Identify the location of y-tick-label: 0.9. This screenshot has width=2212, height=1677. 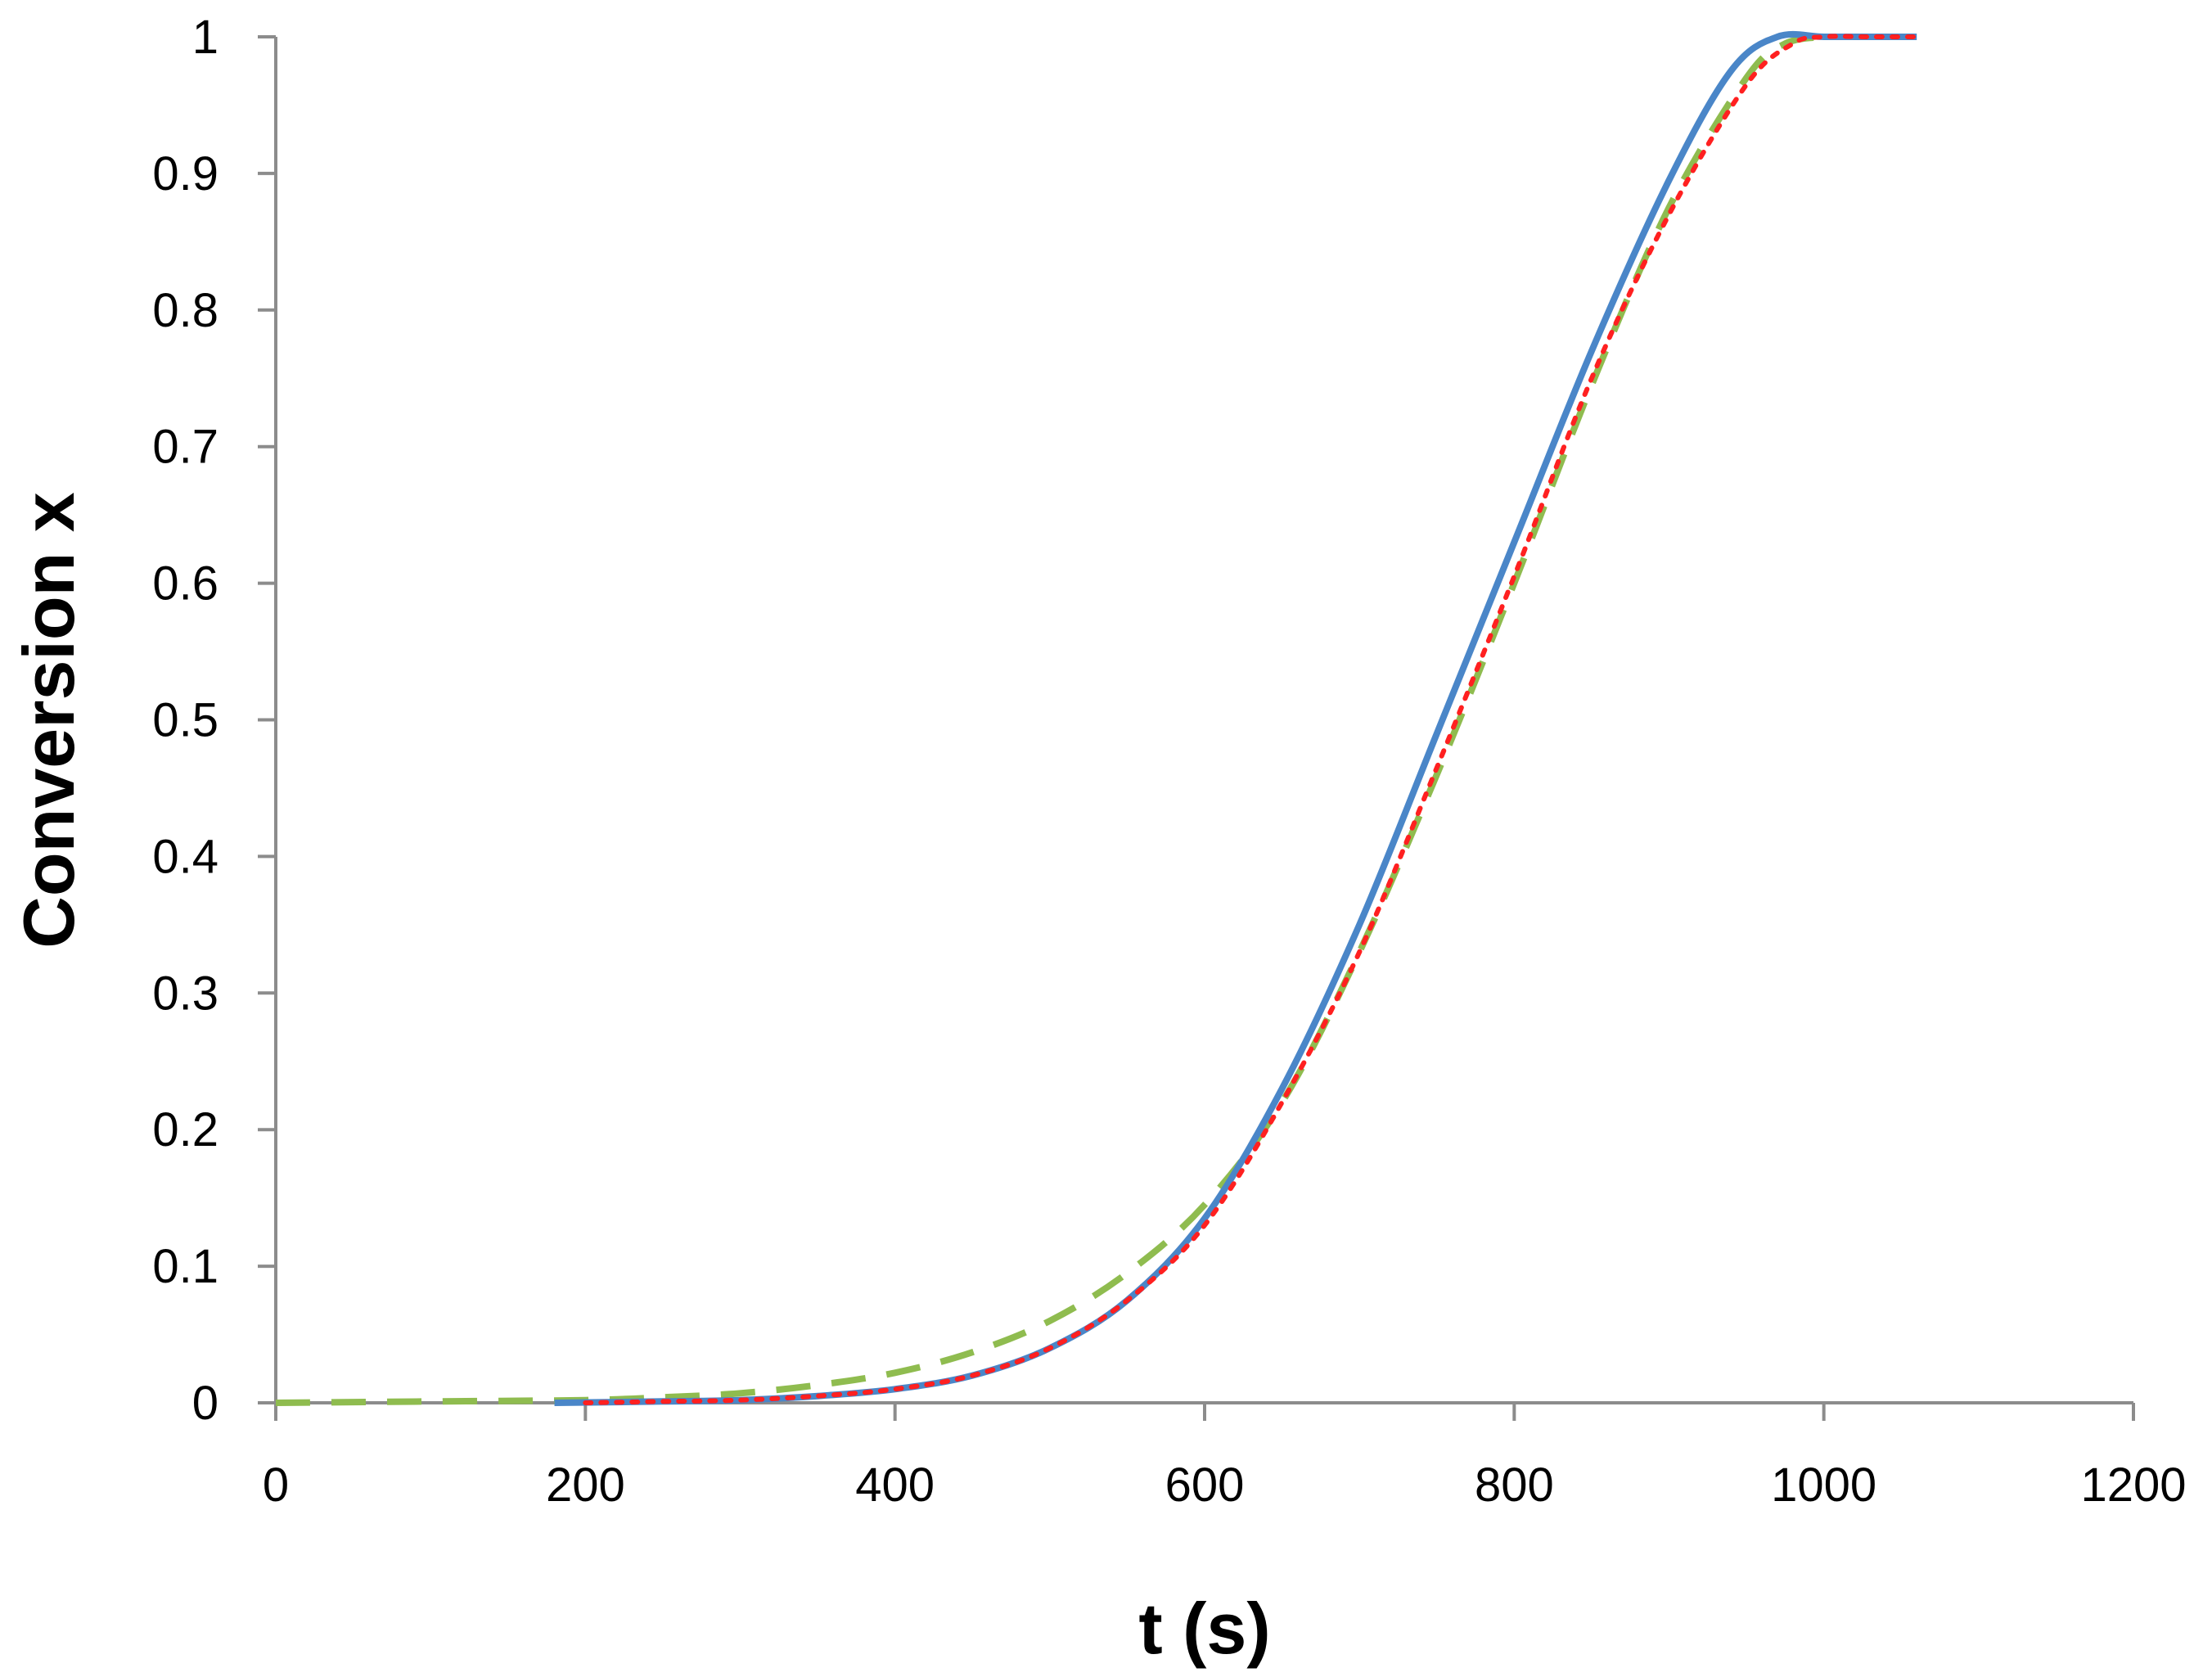
(185, 174).